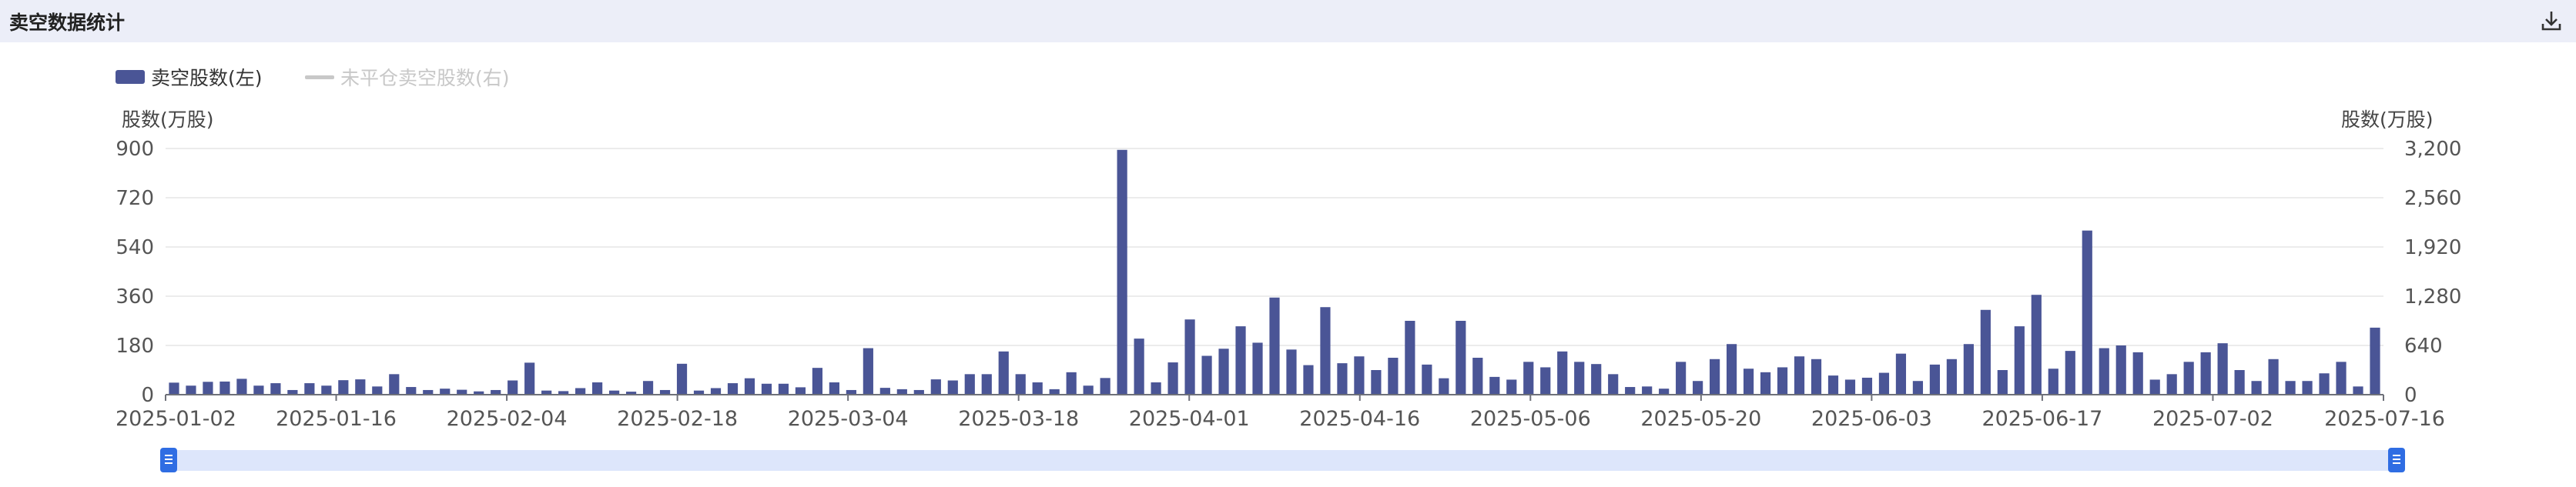 The height and width of the screenshot is (487, 2576). What do you see at coordinates (2432, 247) in the screenshot?
I see `y-right-tick-label: 1,920` at bounding box center [2432, 247].